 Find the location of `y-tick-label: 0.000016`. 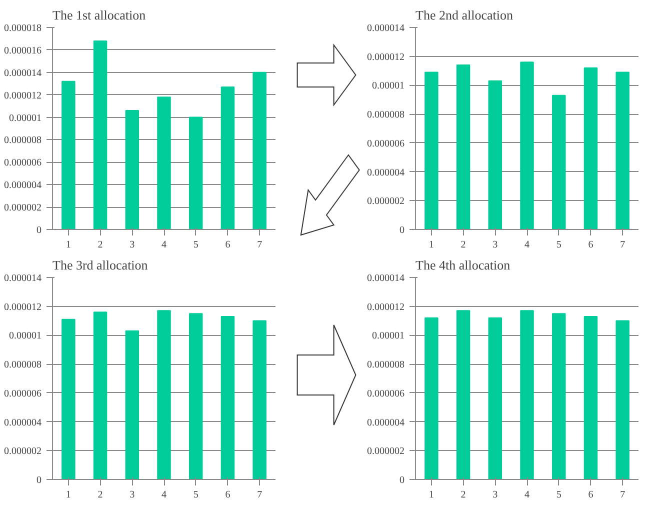

y-tick-label: 0.000016 is located at coordinates (23, 50).